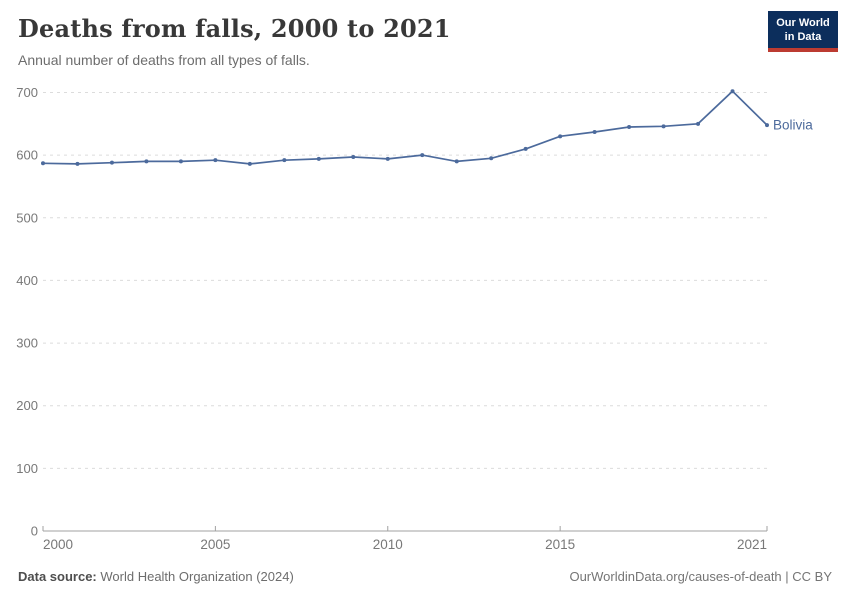 The image size is (850, 600). Describe the element at coordinates (27, 155) in the screenshot. I see `y-axis-label-600: 600` at that location.